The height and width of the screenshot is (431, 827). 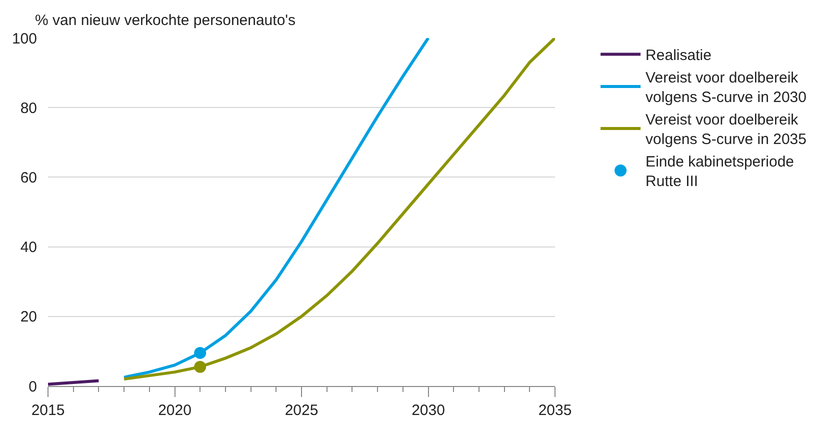 I want to click on legend-label: Vereist voor doelbereik volgens S-curve in 2035, so click(x=726, y=130).